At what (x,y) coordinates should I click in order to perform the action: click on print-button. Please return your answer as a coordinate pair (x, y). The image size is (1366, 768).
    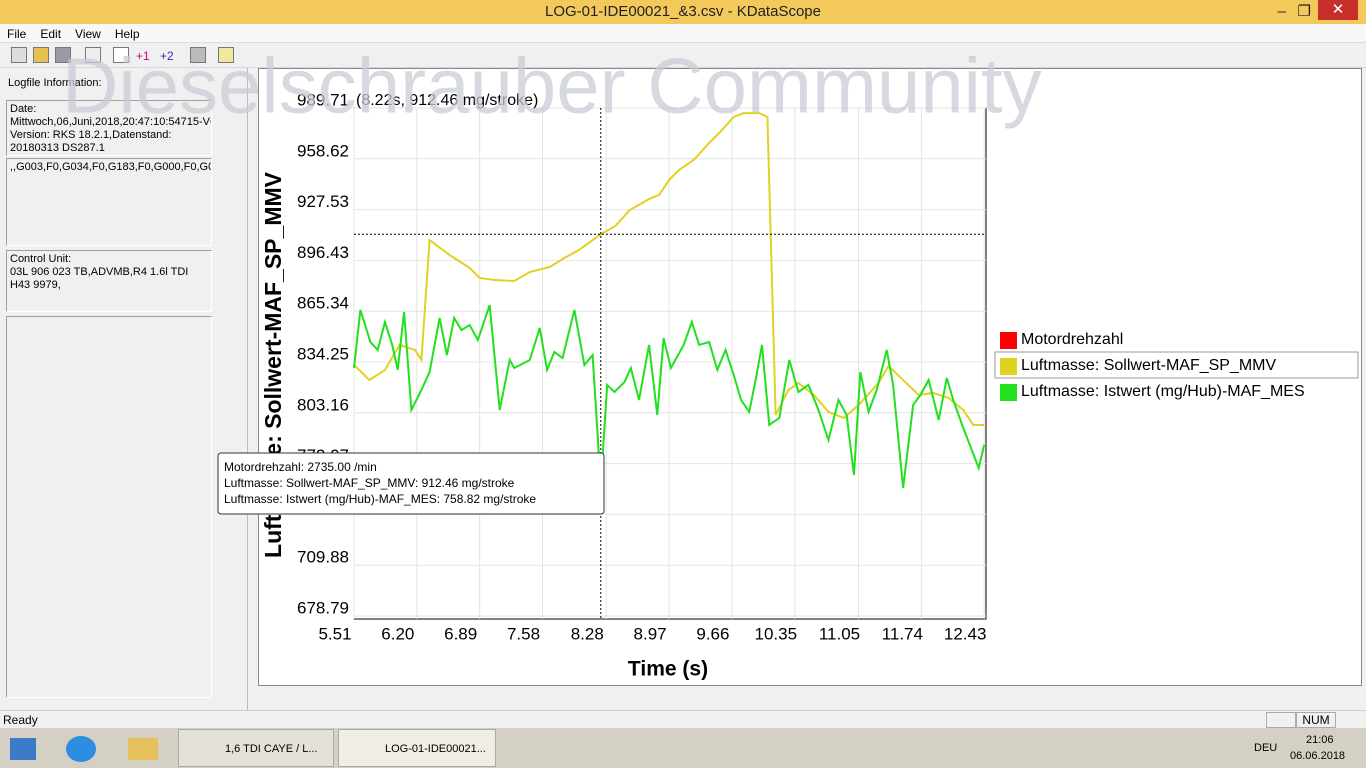
    Looking at the image, I should click on (198, 55).